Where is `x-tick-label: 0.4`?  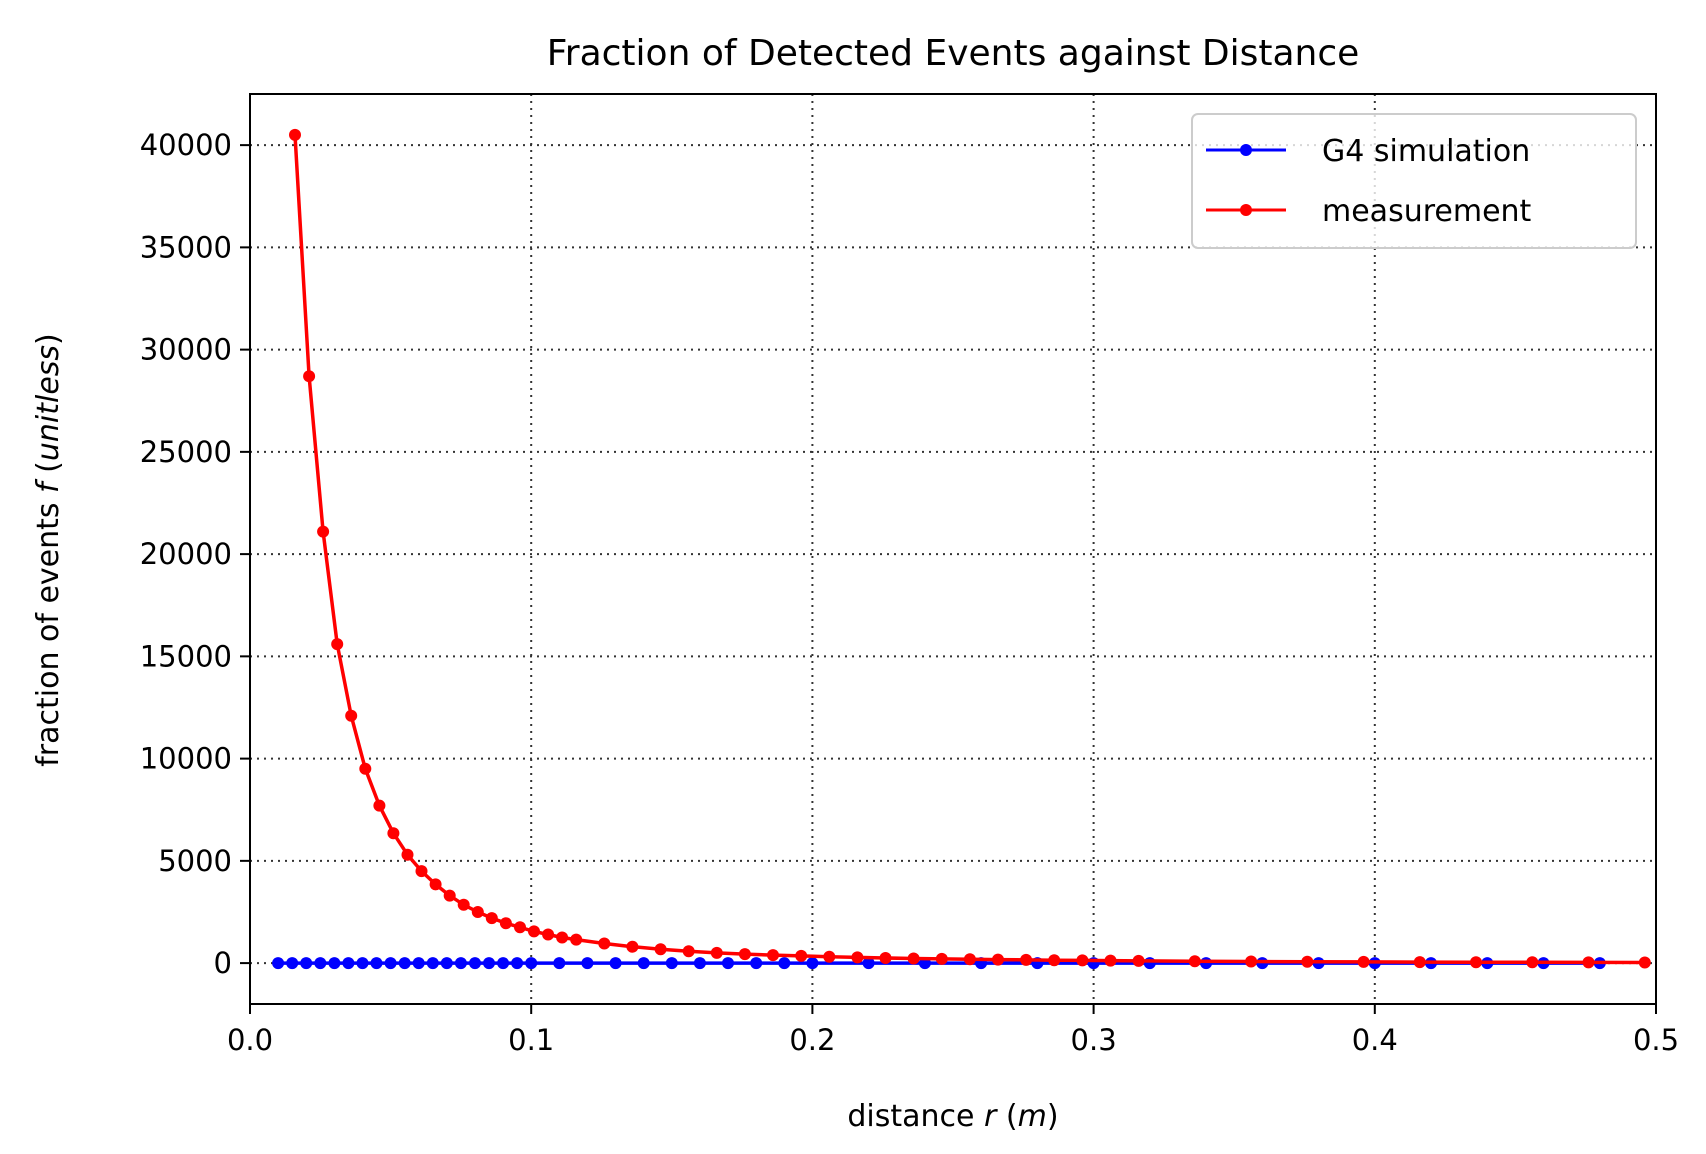 x-tick-label: 0.4 is located at coordinates (1375, 1040).